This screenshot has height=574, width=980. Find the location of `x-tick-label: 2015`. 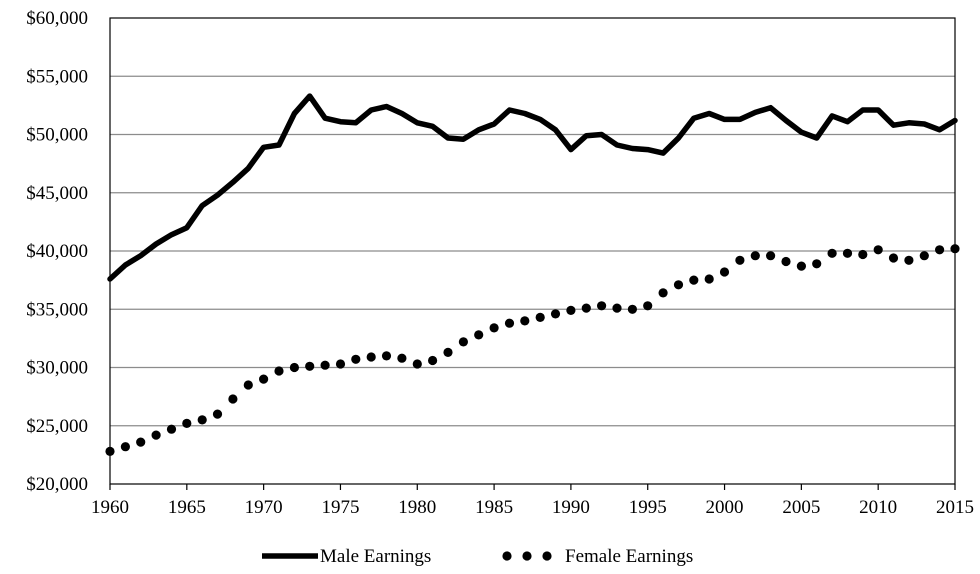

x-tick-label: 2015 is located at coordinates (955, 507).